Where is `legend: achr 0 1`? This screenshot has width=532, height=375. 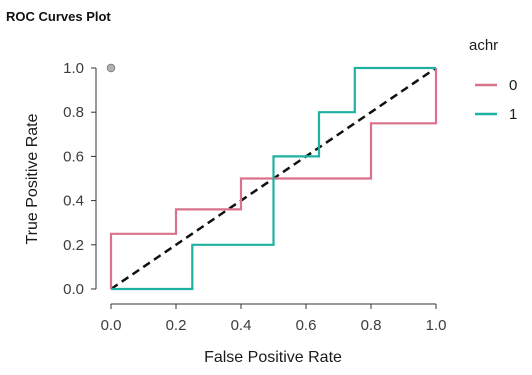 legend: achr 0 1 is located at coordinates (493, 80).